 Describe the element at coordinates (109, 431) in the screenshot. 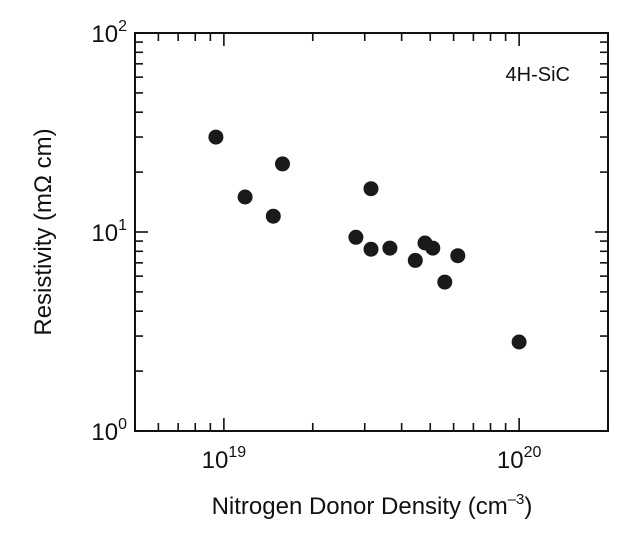

I see `y-tick-label: 10⁰` at that location.